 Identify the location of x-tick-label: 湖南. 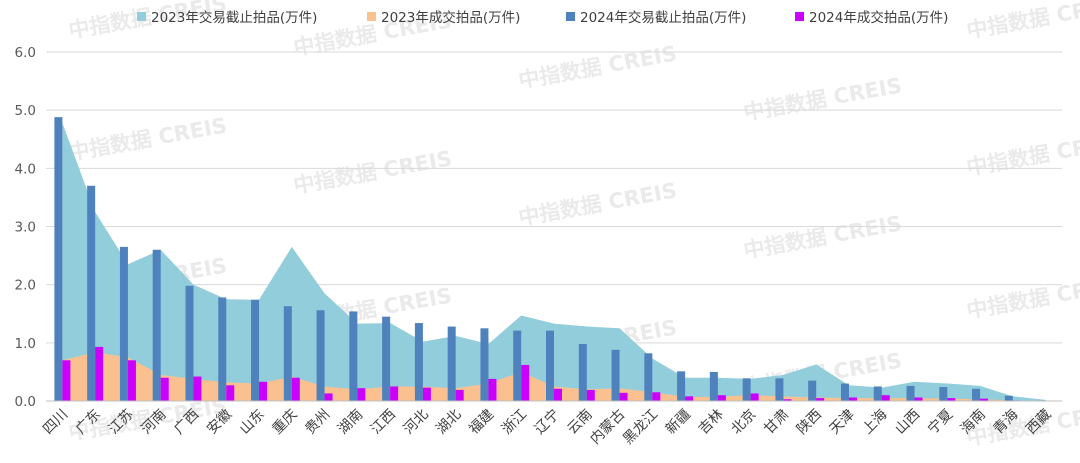
(350, 422).